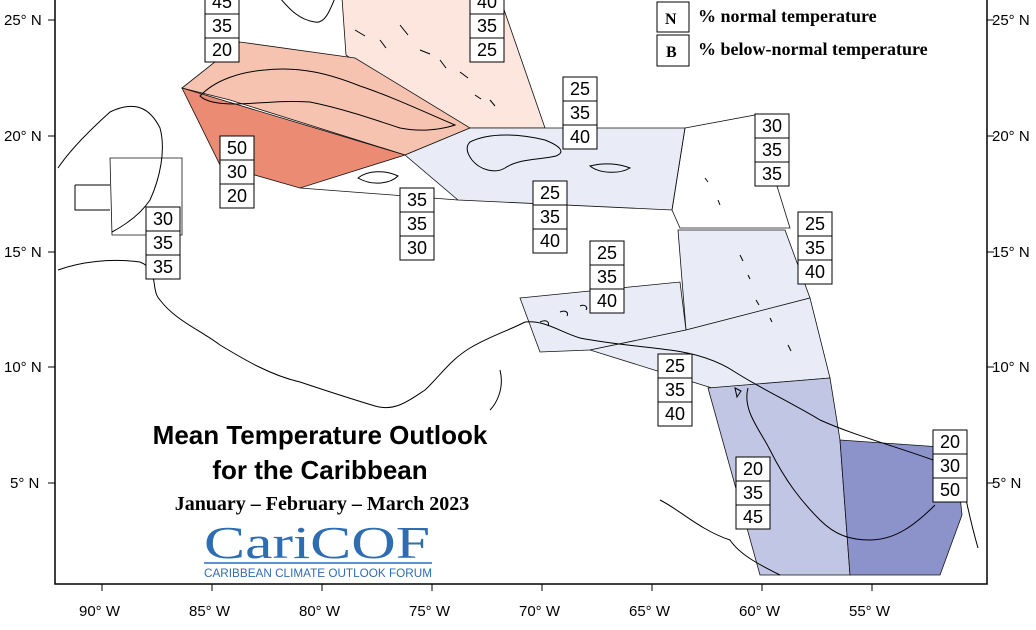  What do you see at coordinates (671, 19) in the screenshot?
I see `legend-key-normal: N` at bounding box center [671, 19].